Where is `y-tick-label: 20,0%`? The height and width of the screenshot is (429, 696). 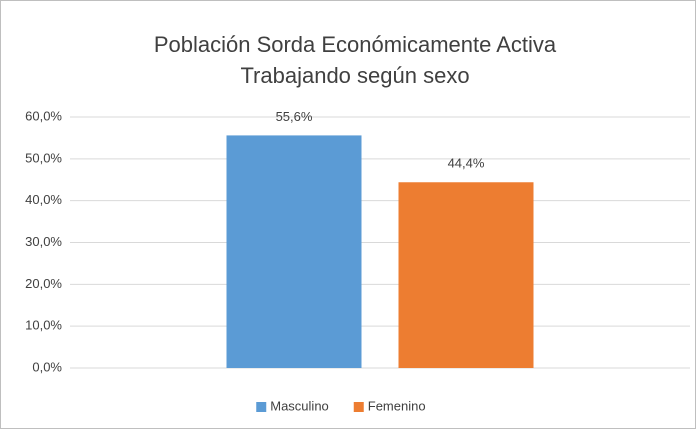 y-tick-label: 20,0% is located at coordinates (43, 283).